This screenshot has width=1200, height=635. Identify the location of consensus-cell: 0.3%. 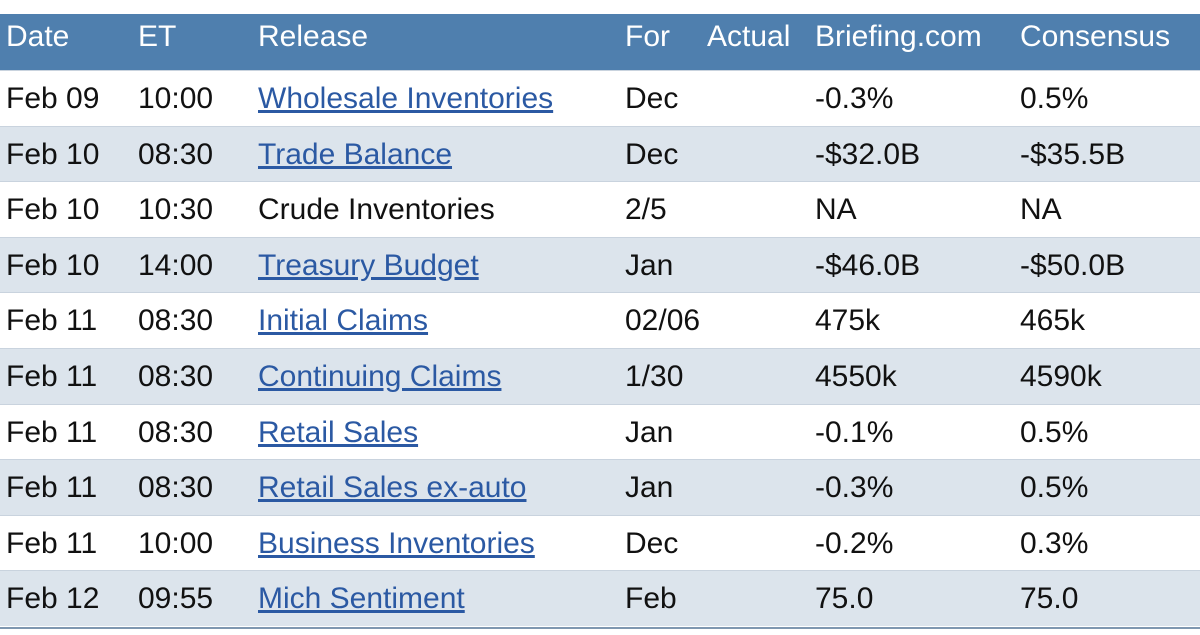
(1054, 543).